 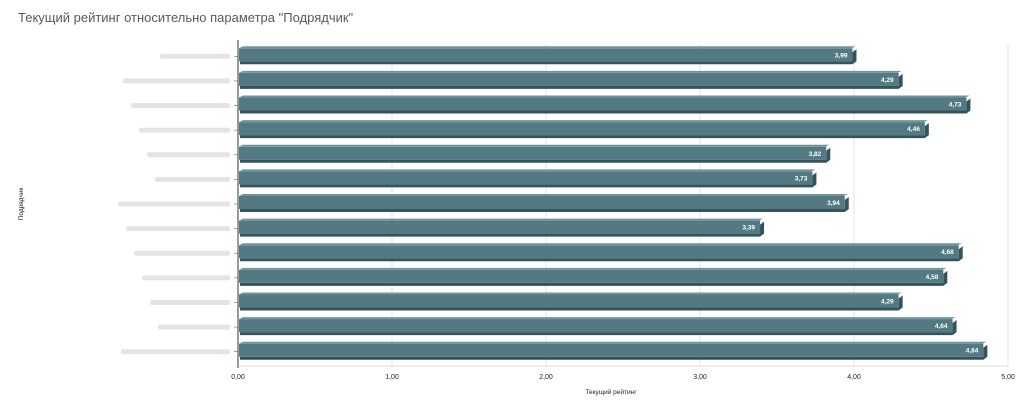 I want to click on x-tick-label: 4,00, so click(x=854, y=377).